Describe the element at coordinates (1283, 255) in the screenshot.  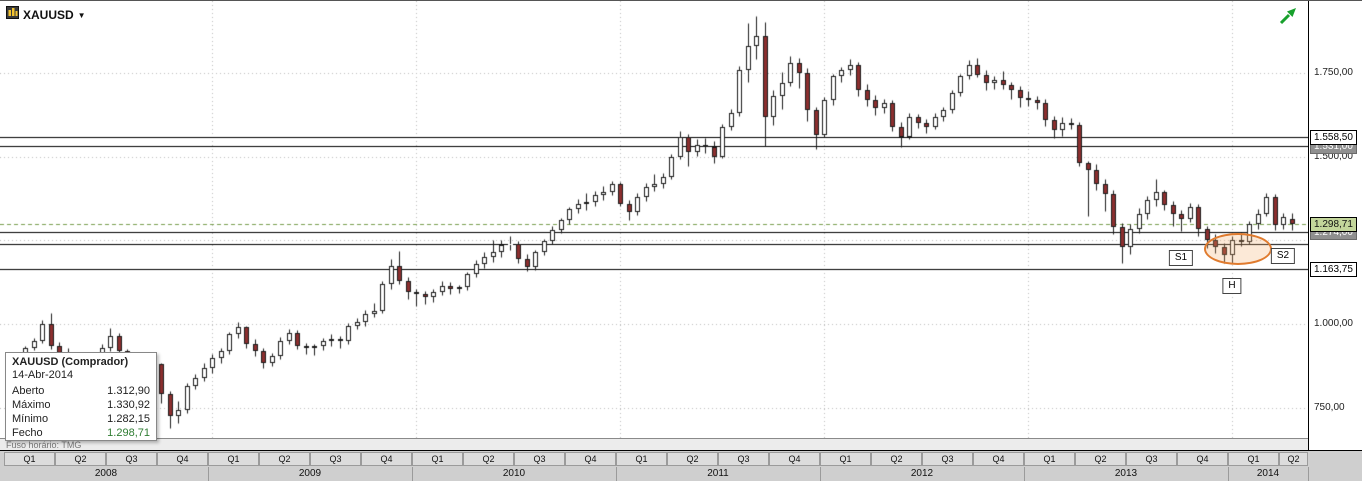
I see `annotation-label-s2: S2` at that location.